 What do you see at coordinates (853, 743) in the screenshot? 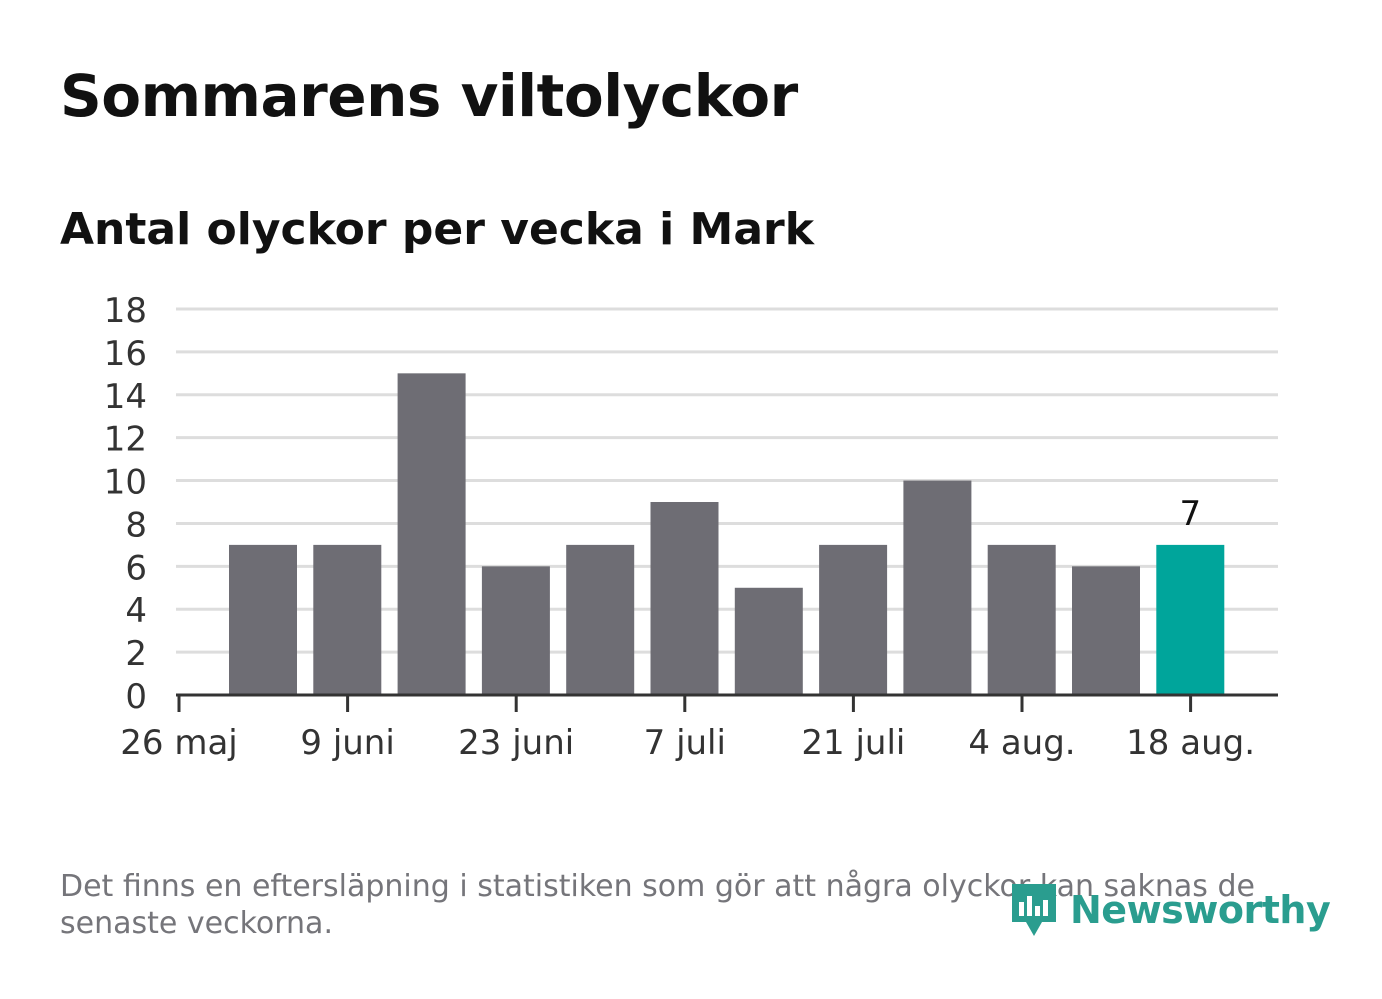
I see `x-tick-label: 21 juli` at bounding box center [853, 743].